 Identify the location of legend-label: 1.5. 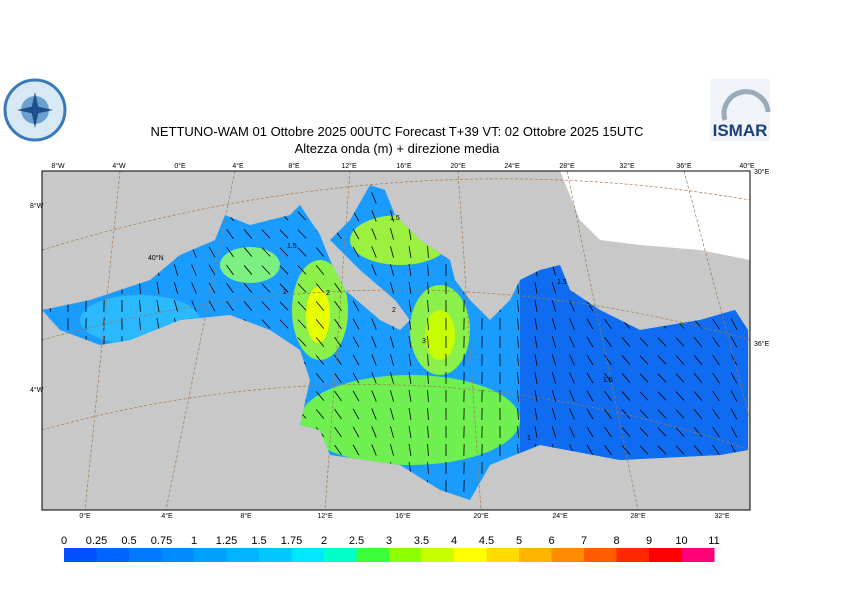
(258, 541).